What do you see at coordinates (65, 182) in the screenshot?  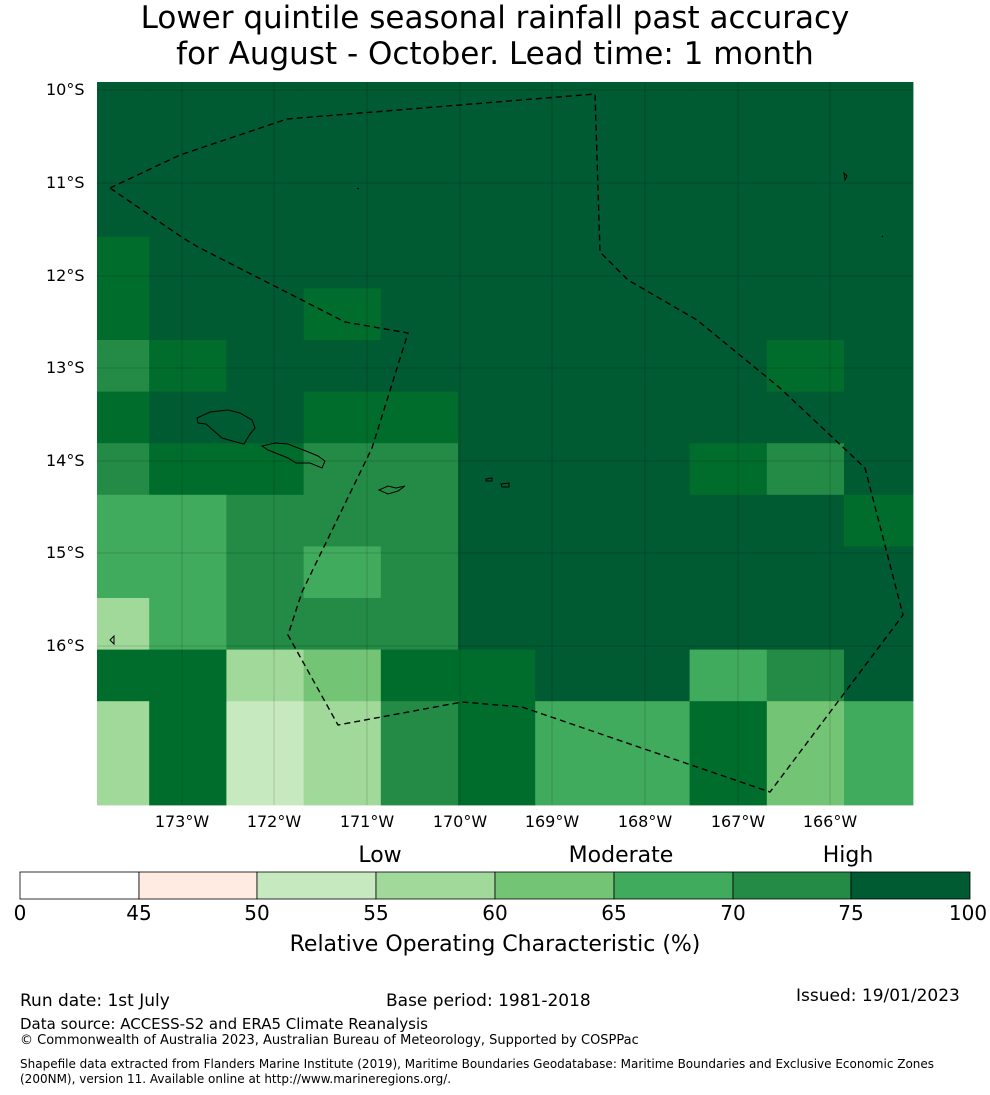 I see `lat-label: 11°S` at bounding box center [65, 182].